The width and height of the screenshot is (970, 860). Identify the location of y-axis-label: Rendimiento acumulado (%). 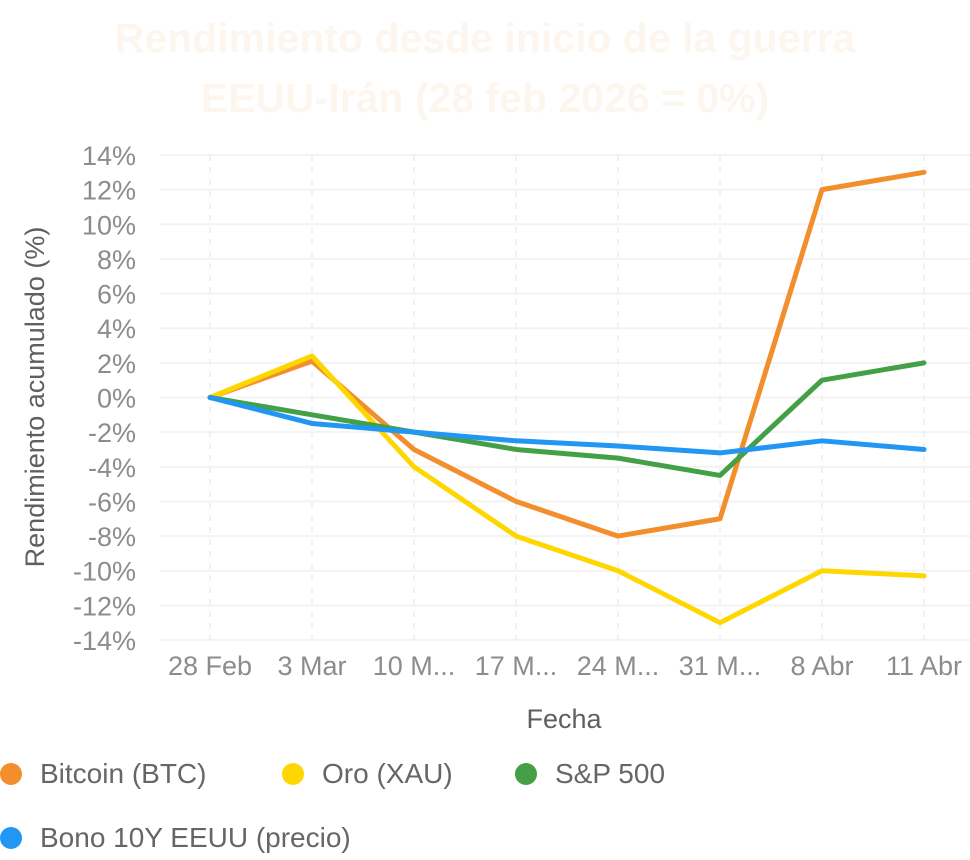
(35, 397).